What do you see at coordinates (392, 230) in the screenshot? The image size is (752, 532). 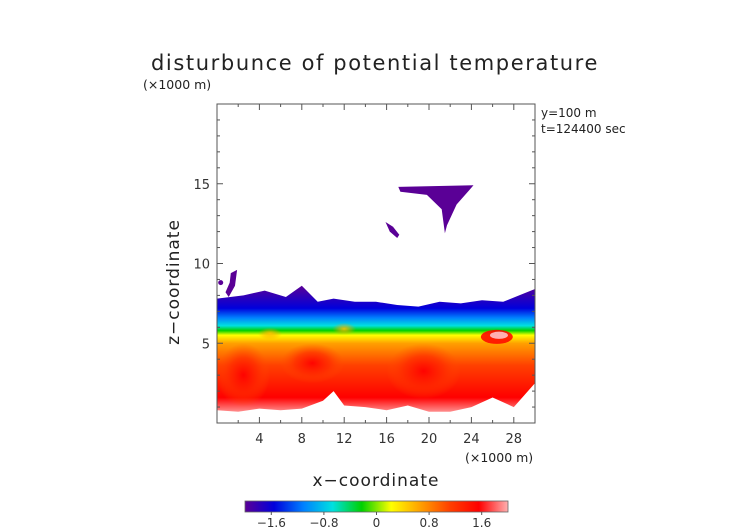 I see `cold-patch-small` at bounding box center [392, 230].